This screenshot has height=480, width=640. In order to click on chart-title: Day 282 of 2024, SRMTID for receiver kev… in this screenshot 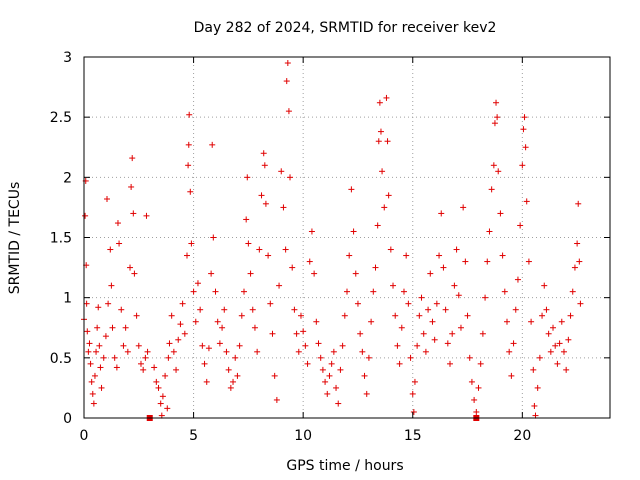, I will do `click(345, 28)`.